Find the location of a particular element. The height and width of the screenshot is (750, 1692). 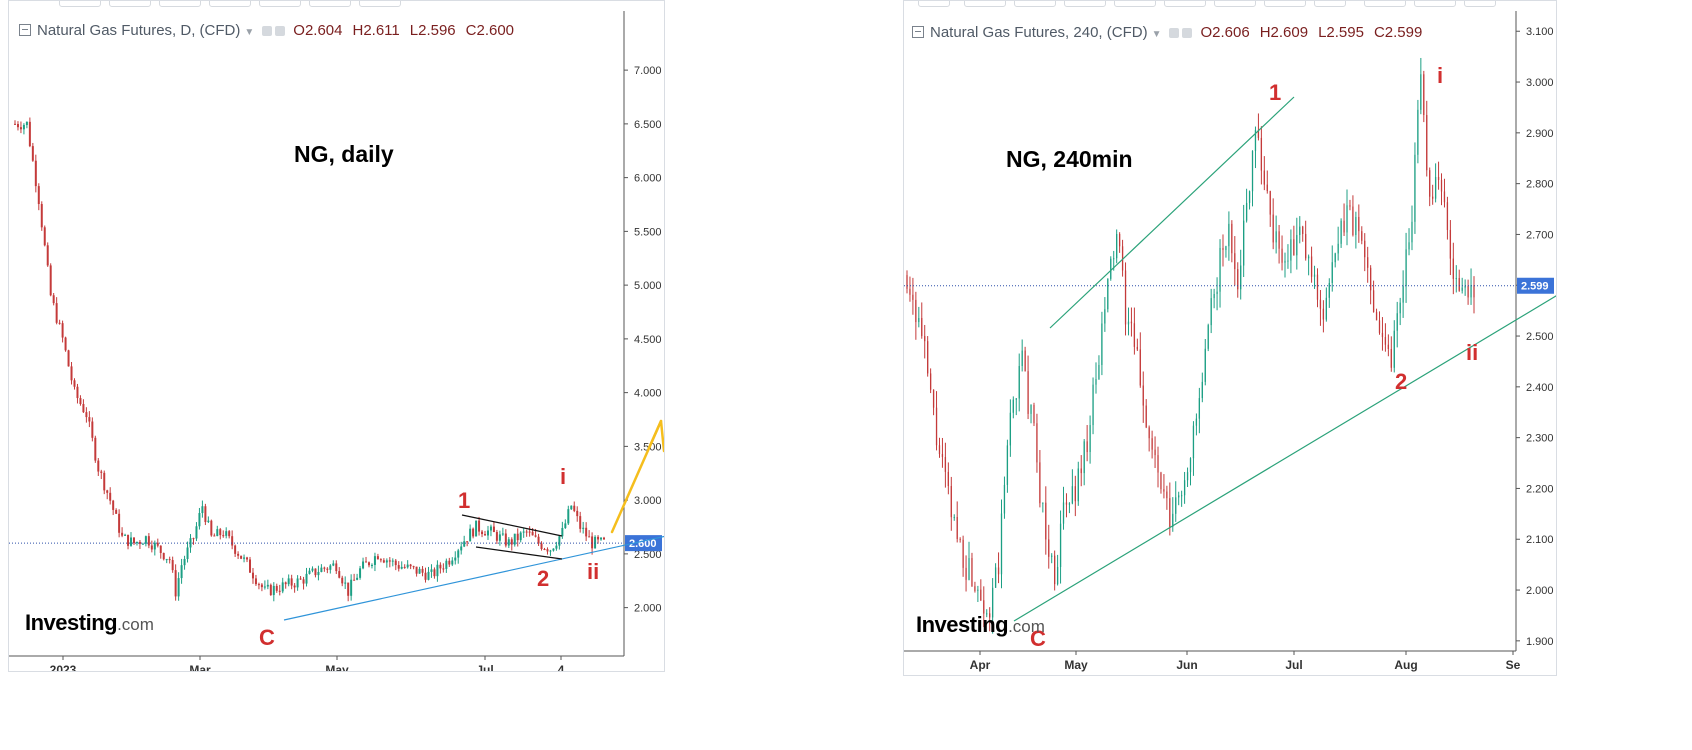

y-tick-label: 7.000 is located at coordinates (648, 71).